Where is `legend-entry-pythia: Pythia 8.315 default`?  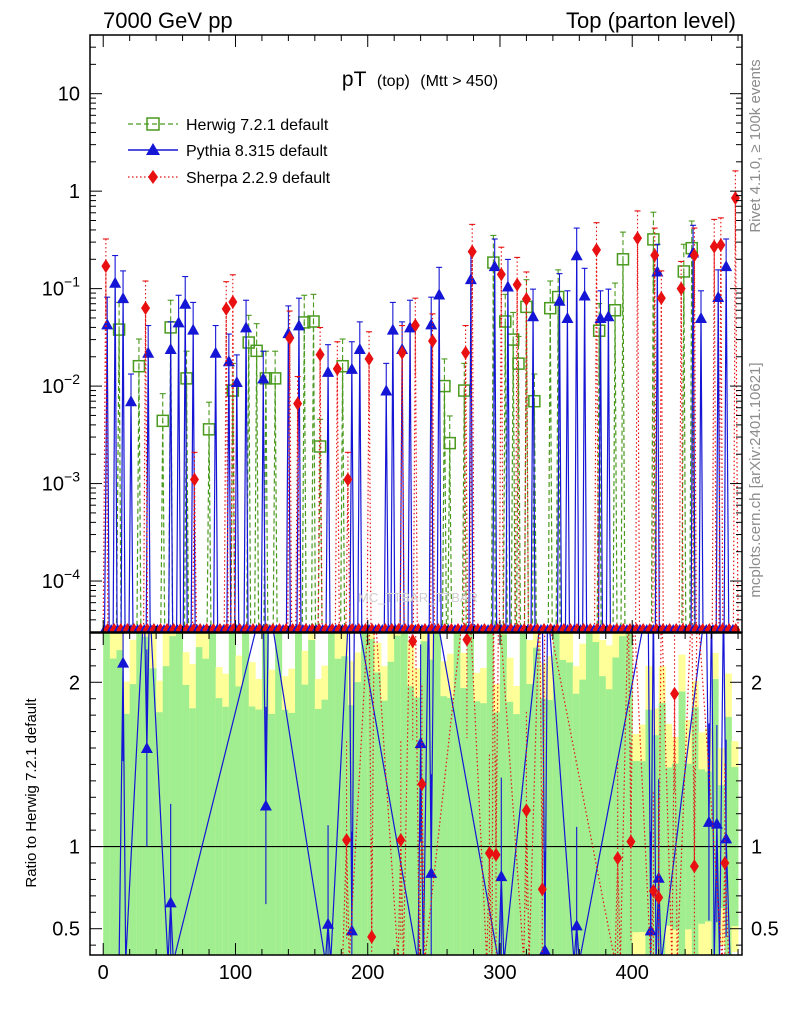
legend-entry-pythia: Pythia 8.315 default is located at coordinates (228, 151).